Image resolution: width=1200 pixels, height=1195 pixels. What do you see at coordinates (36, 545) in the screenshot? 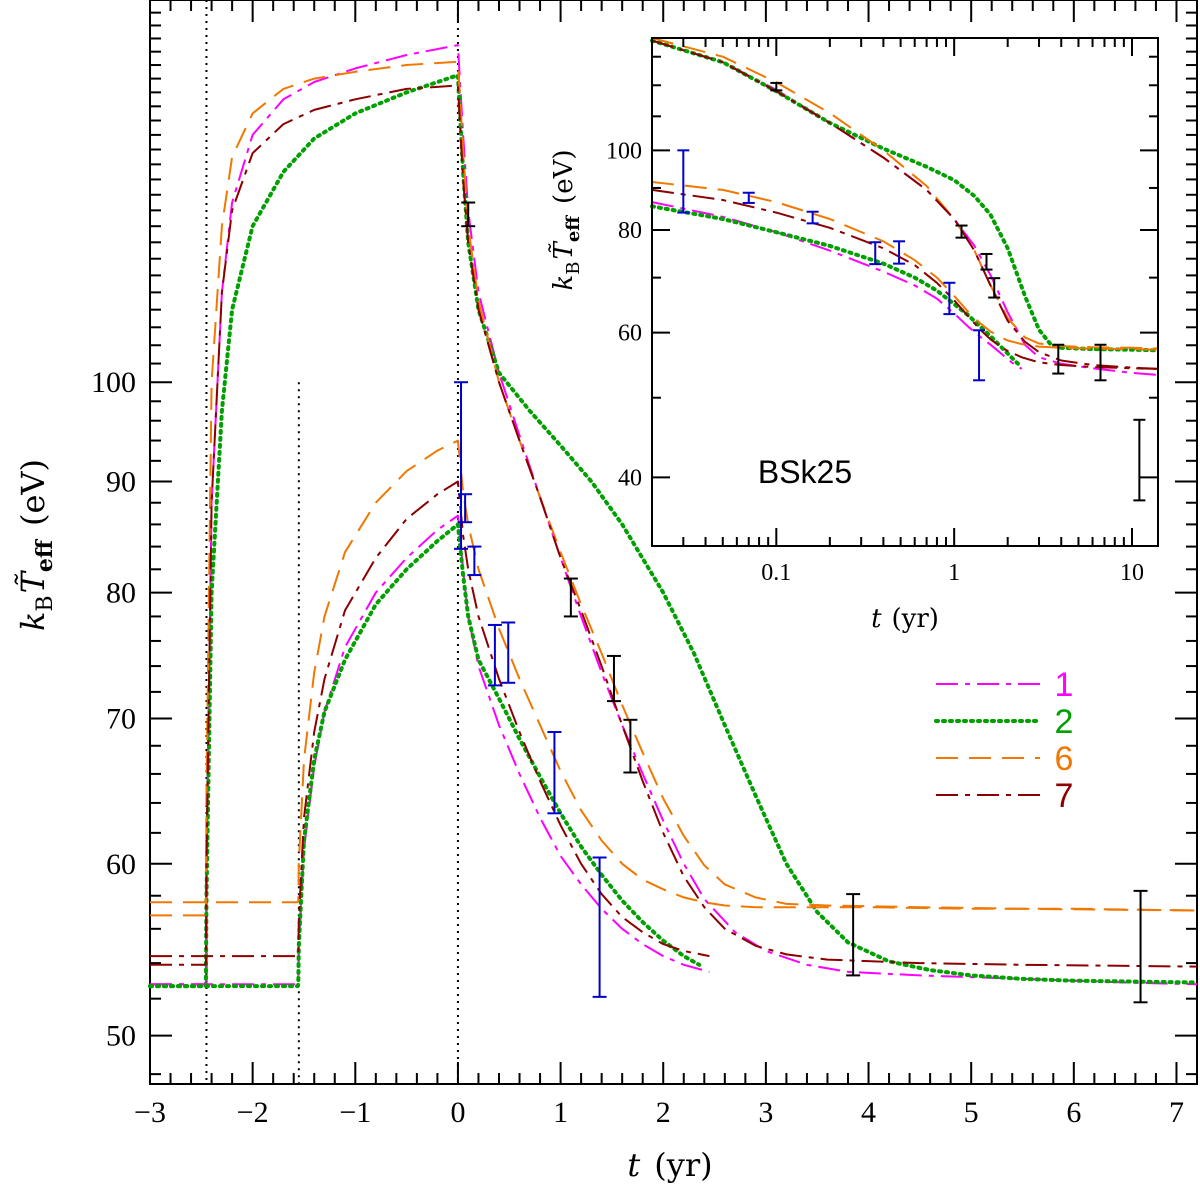
I see `main-y-axis-label: kBT̃eff(eV)` at bounding box center [36, 545].